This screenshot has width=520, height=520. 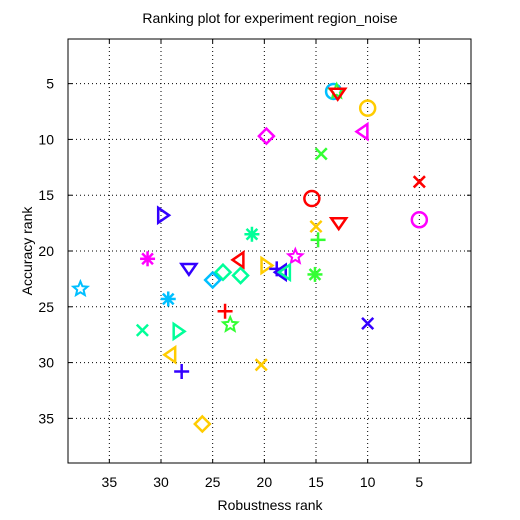 What do you see at coordinates (46, 251) in the screenshot?
I see `y-tick-label: 20` at bounding box center [46, 251].